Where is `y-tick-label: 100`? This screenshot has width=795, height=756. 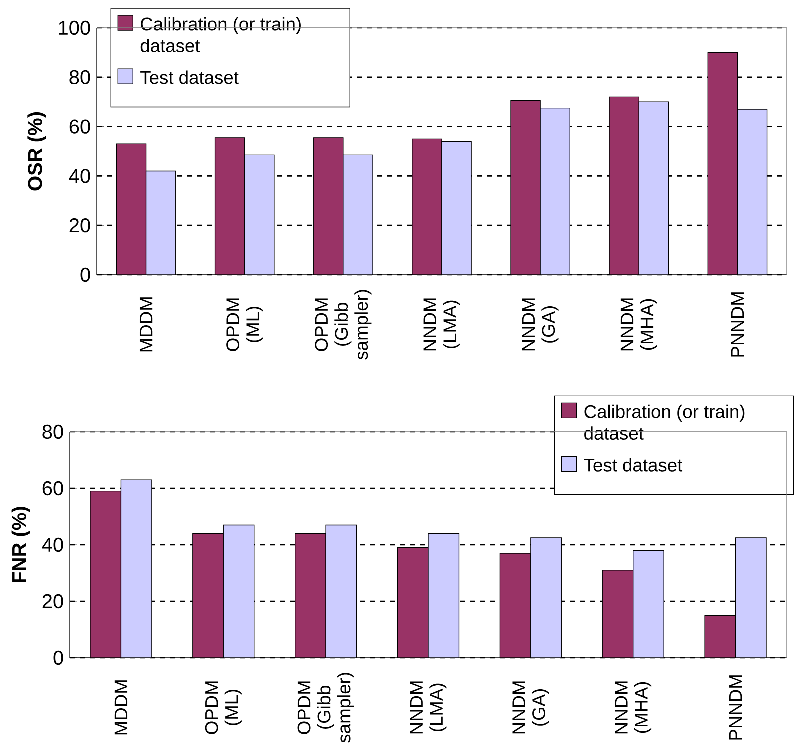 y-tick-label: 100 is located at coordinates (74, 28).